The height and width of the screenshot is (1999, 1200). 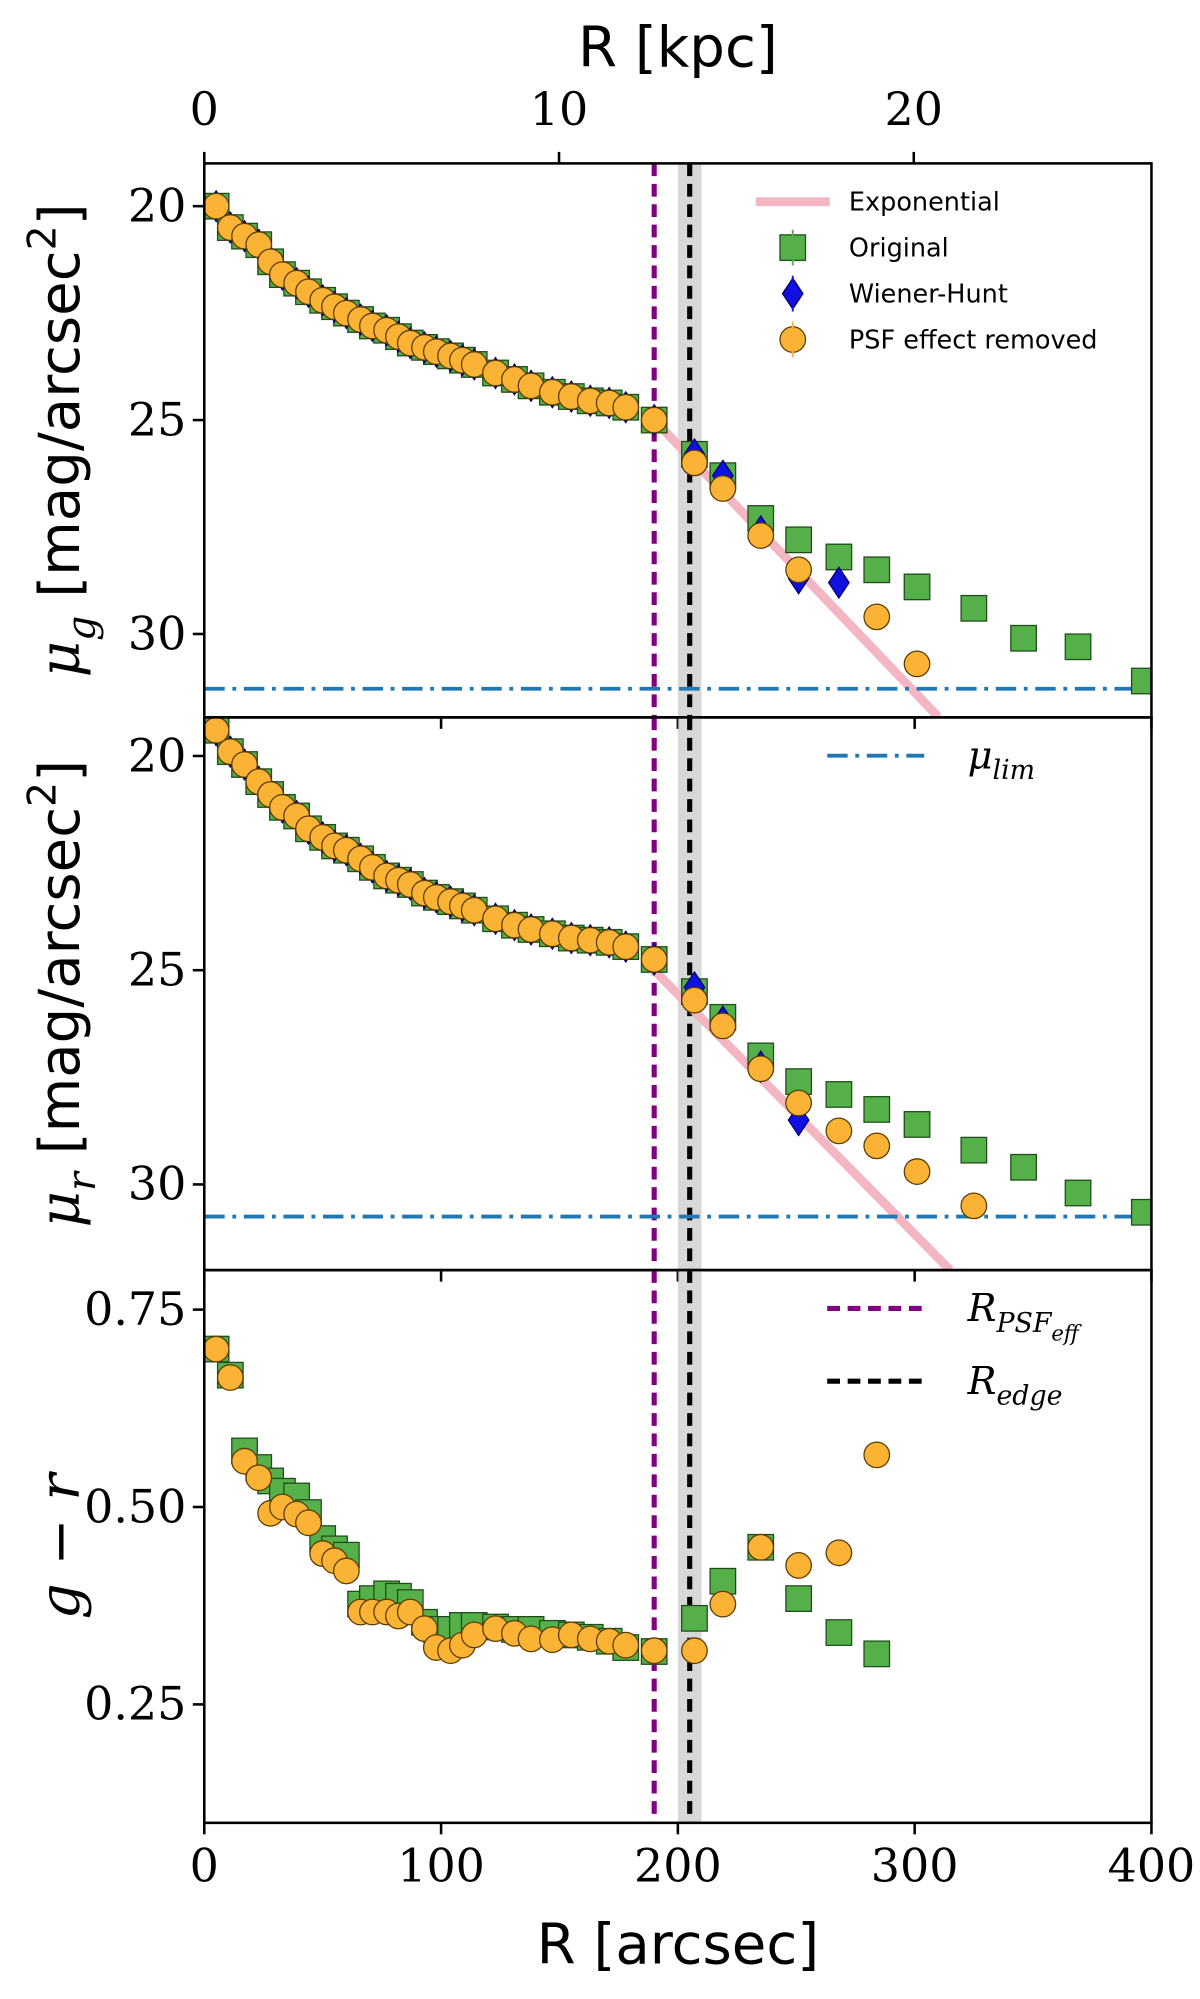 I want to click on x-axis-label: R [arcsec], so click(x=678, y=1944).